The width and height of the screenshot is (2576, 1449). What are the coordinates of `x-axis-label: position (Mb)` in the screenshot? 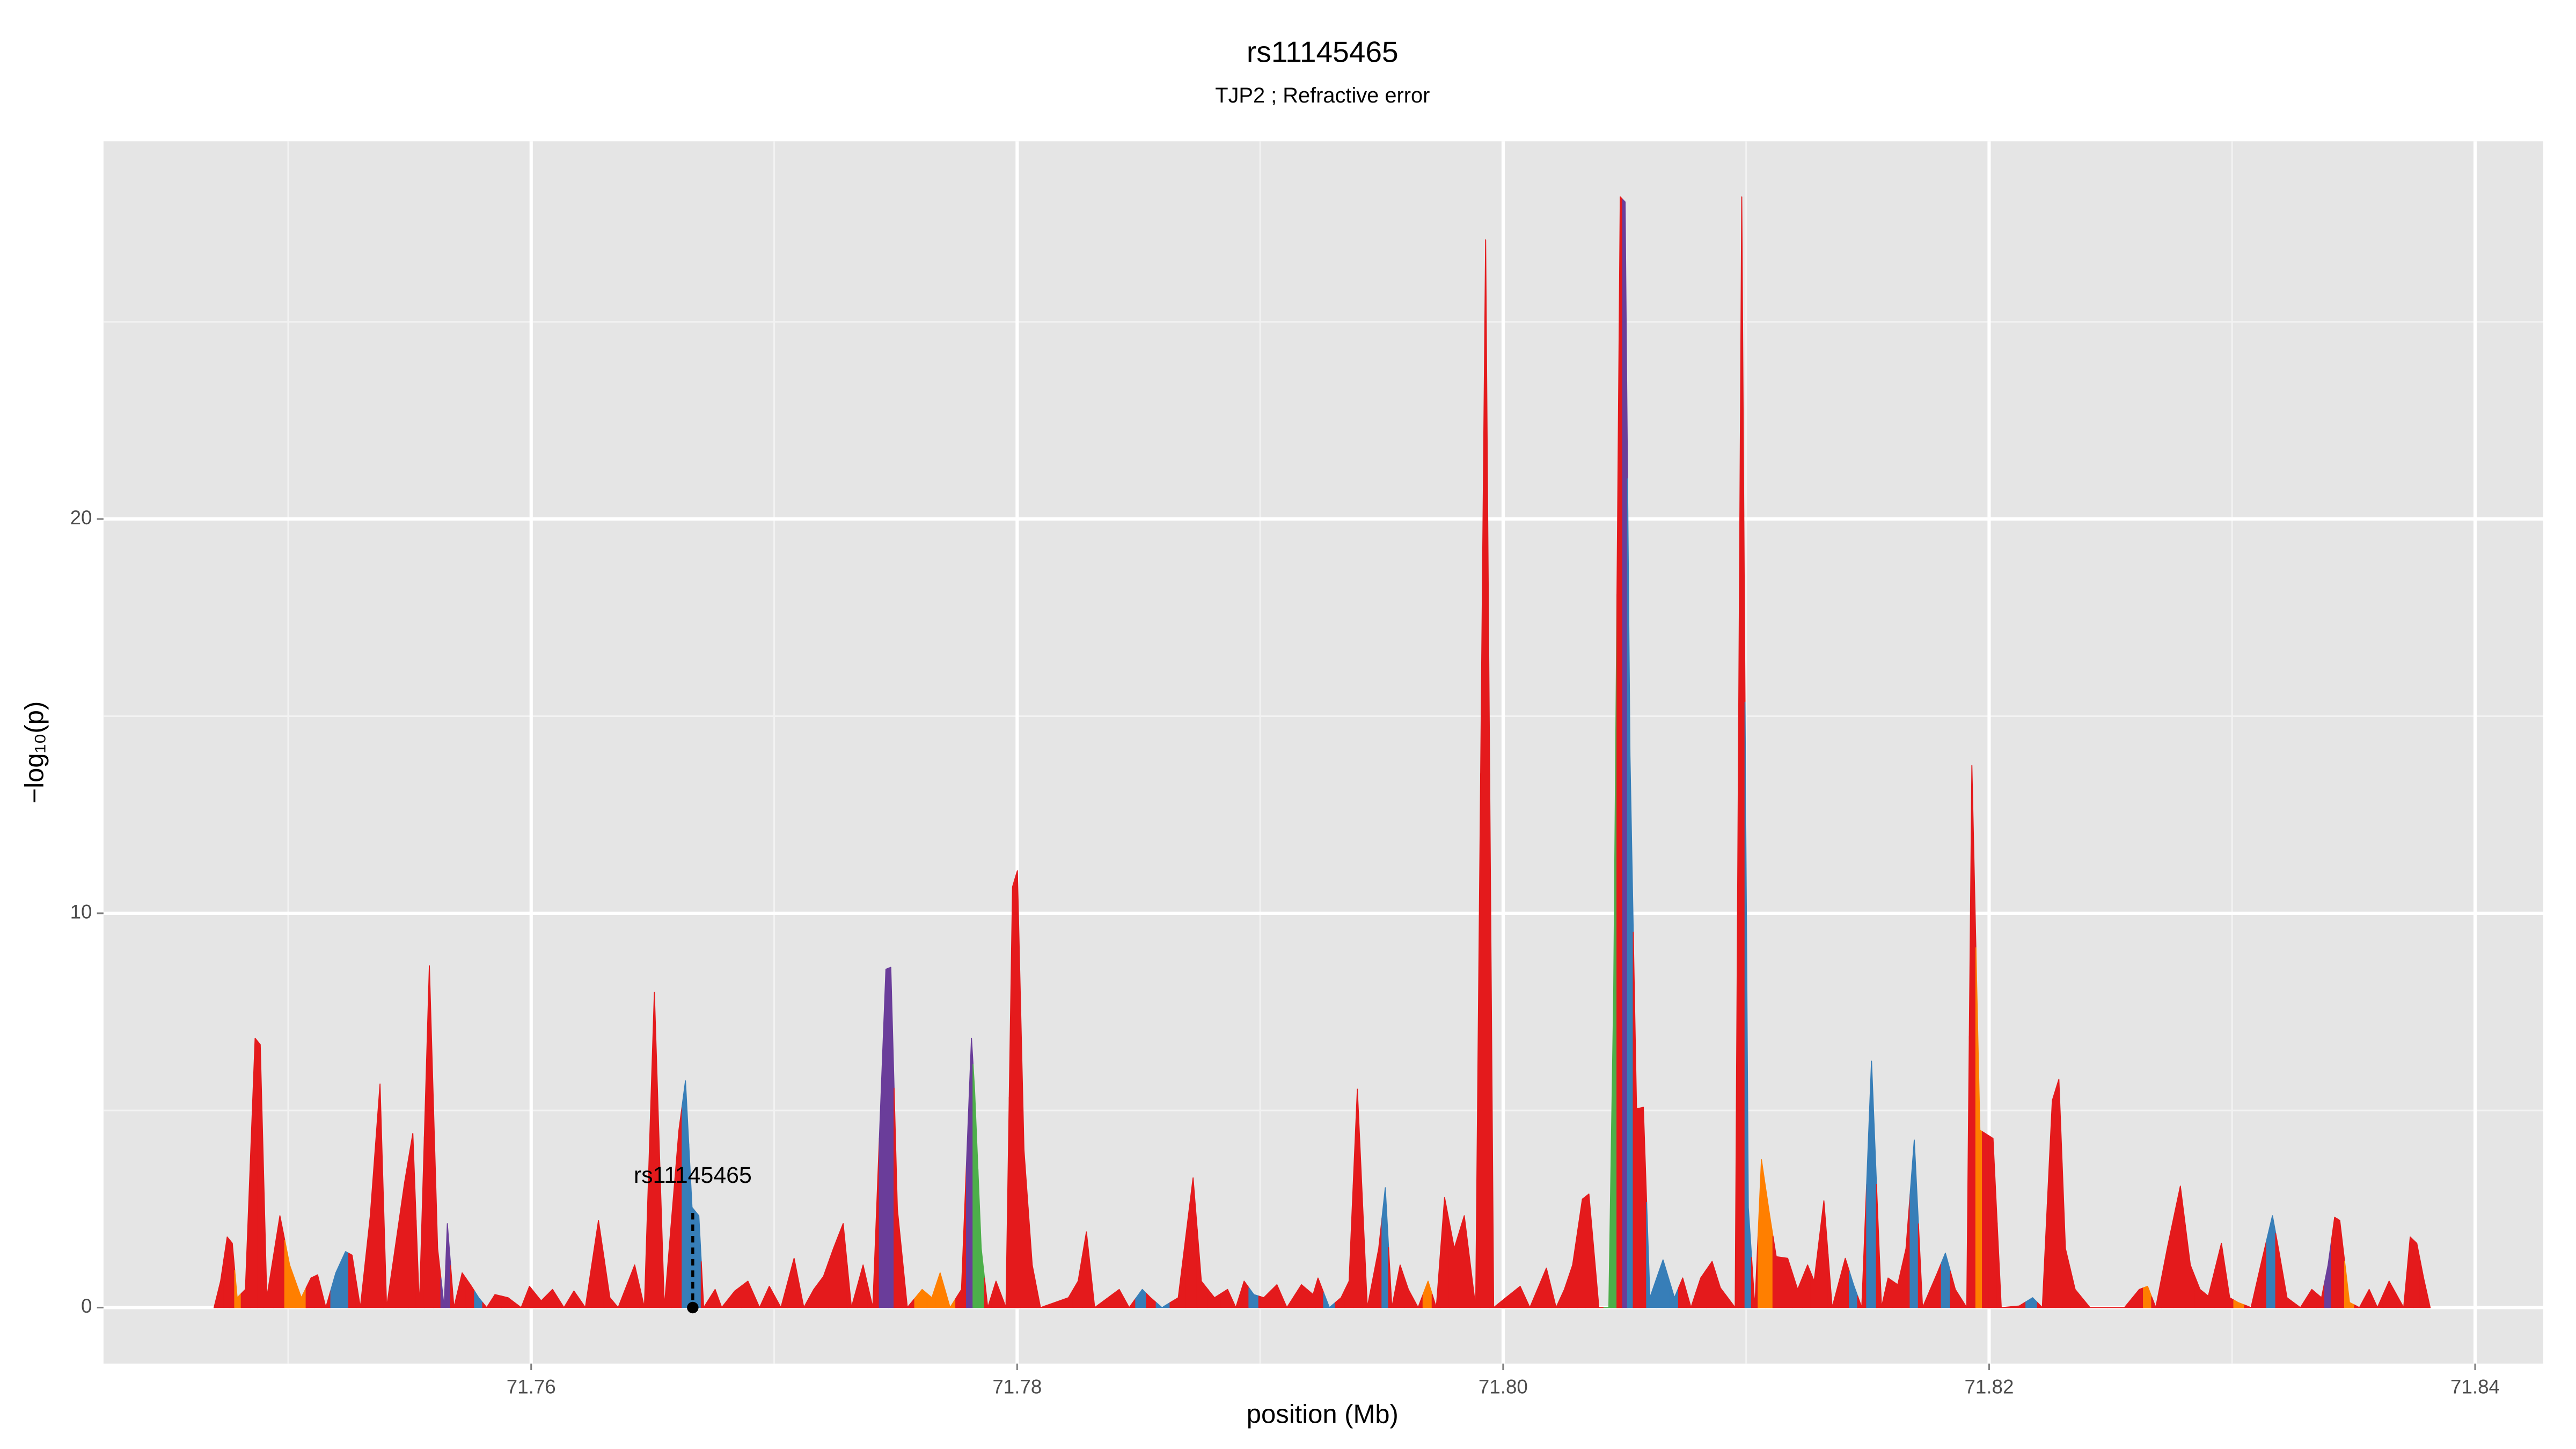 It's located at (1323, 1414).